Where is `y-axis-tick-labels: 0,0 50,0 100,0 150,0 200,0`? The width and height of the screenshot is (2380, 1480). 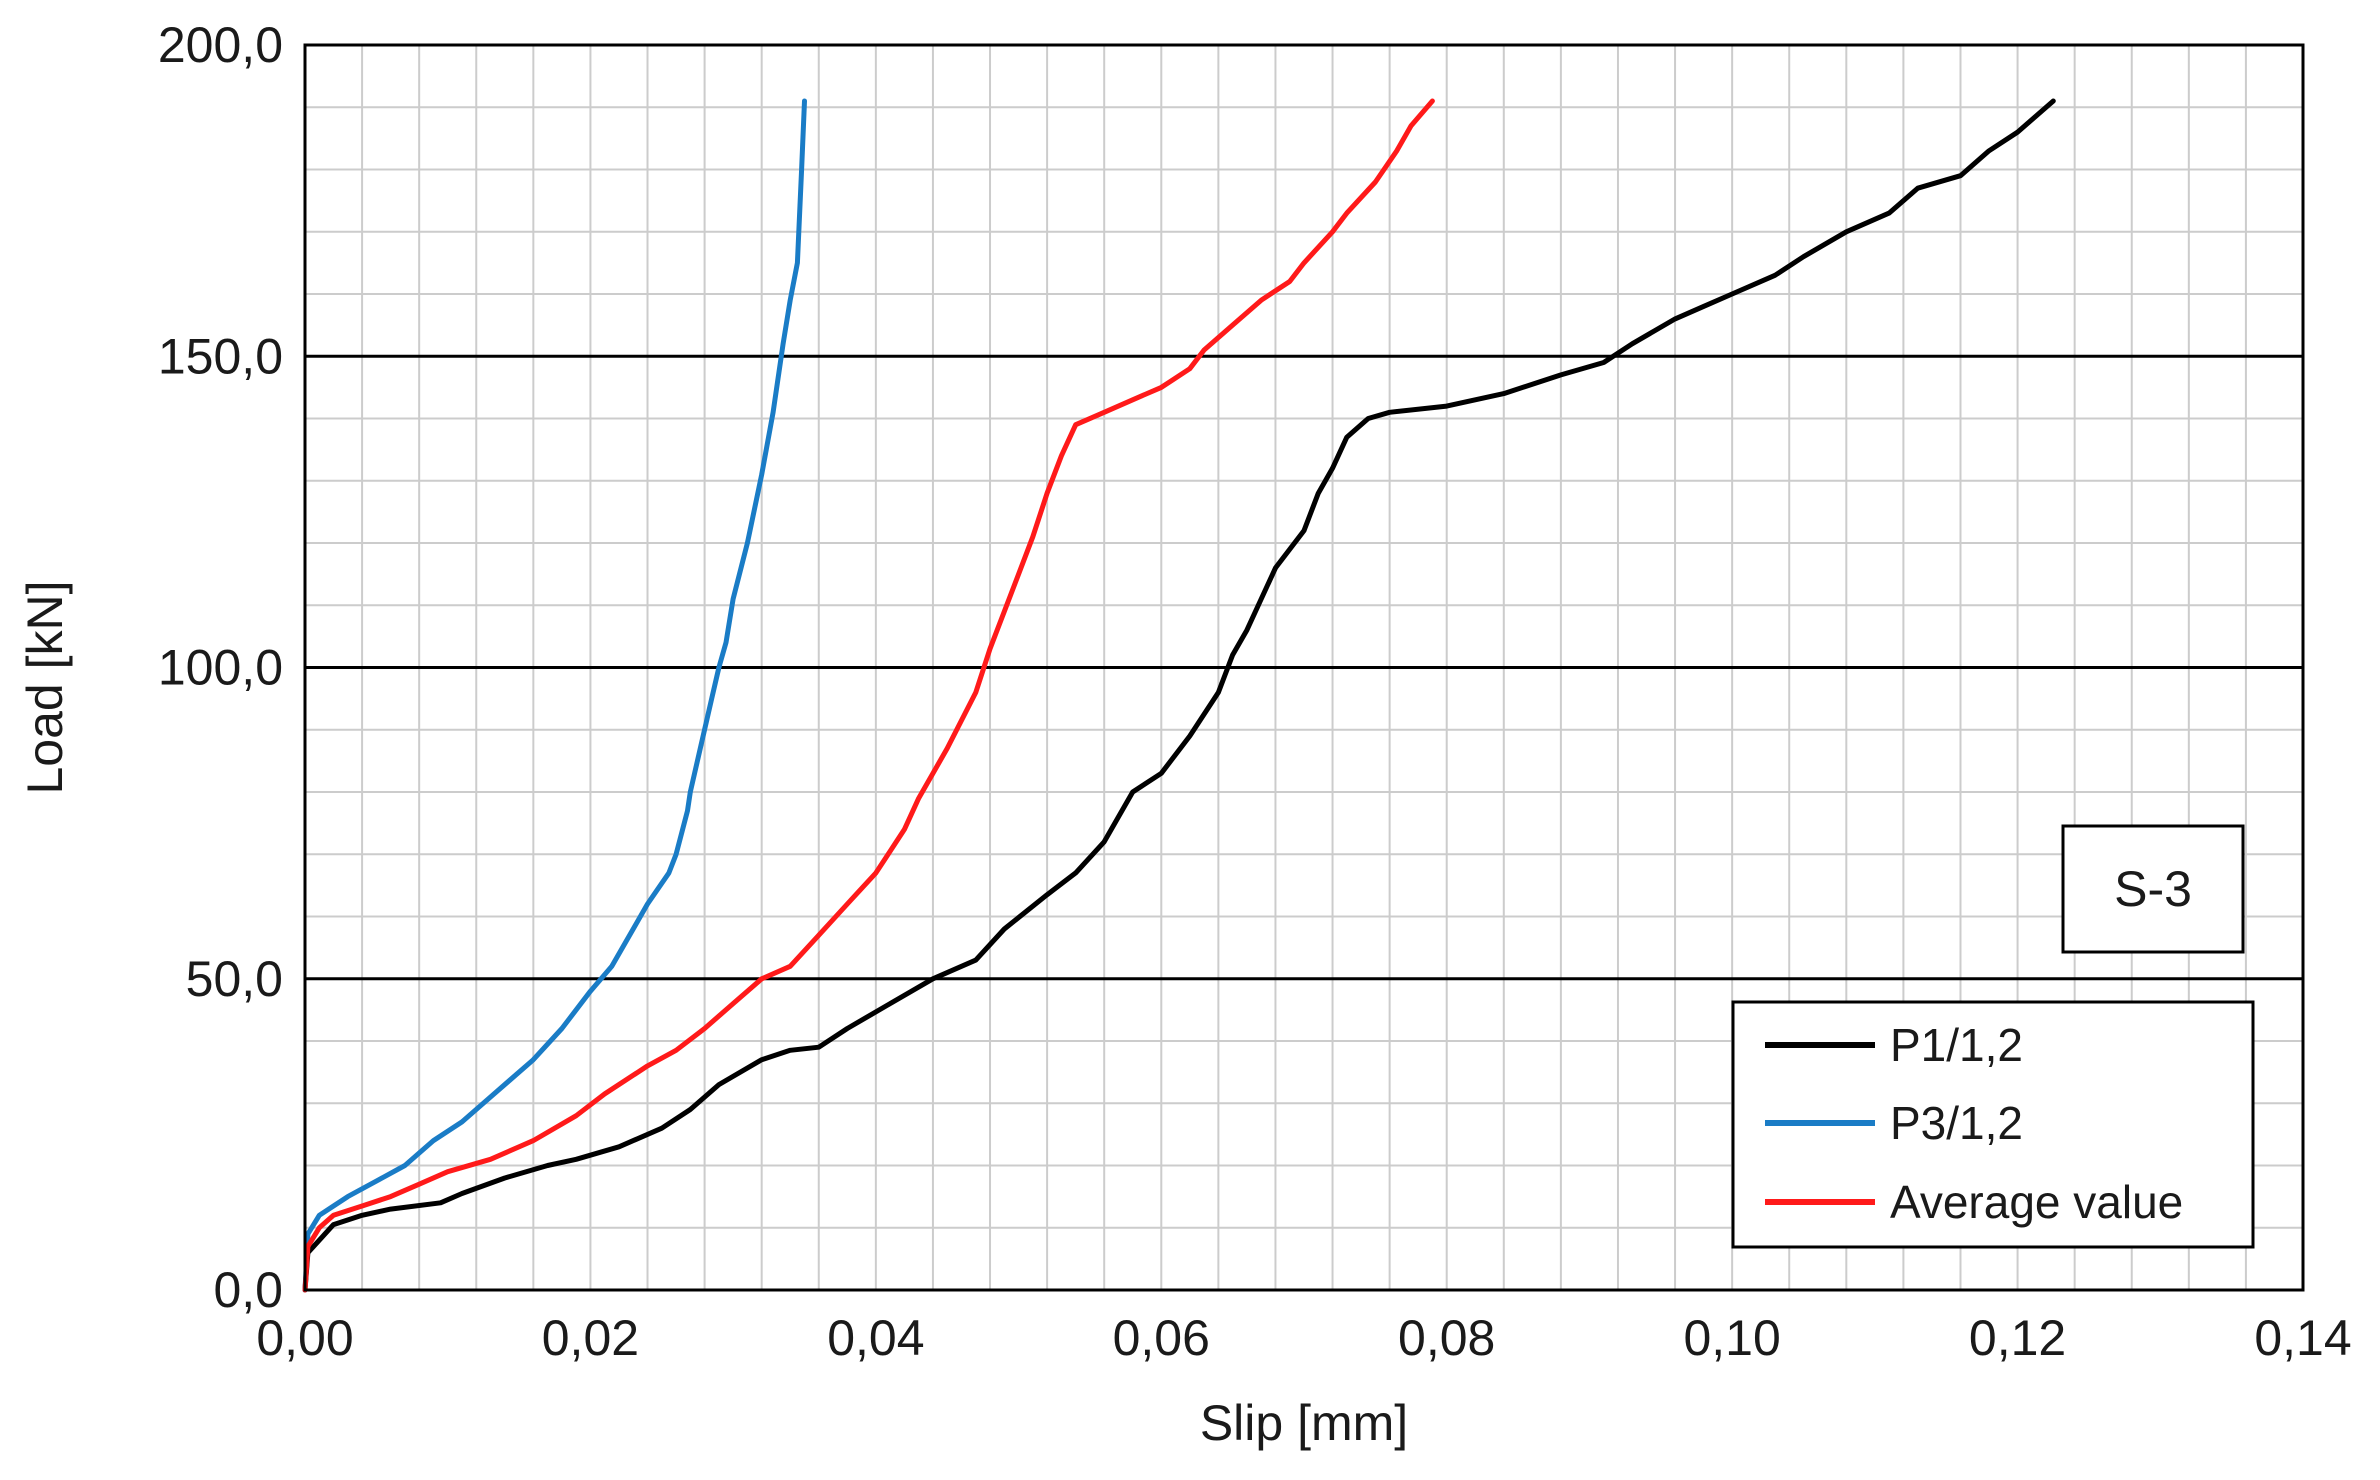 y-axis-tick-labels: 0,0 50,0 100,0 150,0 200,0 is located at coordinates (220, 667).